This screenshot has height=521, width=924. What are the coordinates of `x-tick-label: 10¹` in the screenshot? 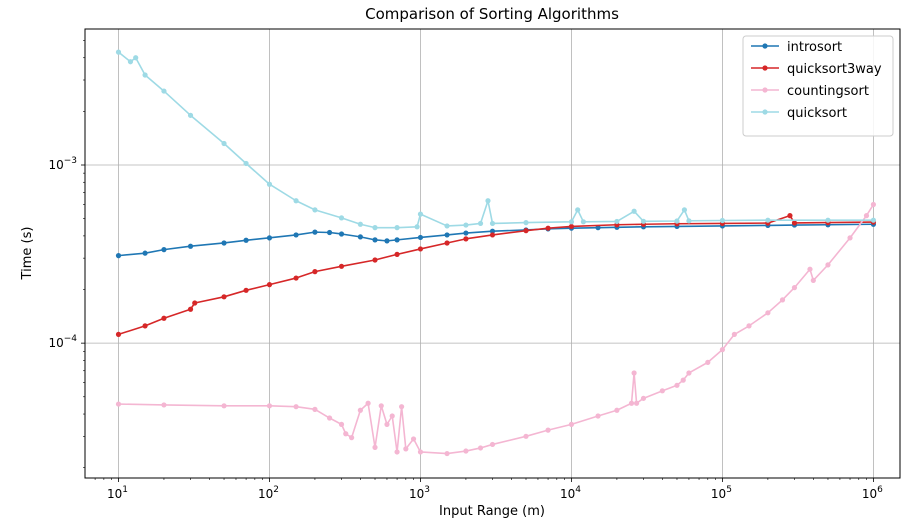 It's located at (117, 493).